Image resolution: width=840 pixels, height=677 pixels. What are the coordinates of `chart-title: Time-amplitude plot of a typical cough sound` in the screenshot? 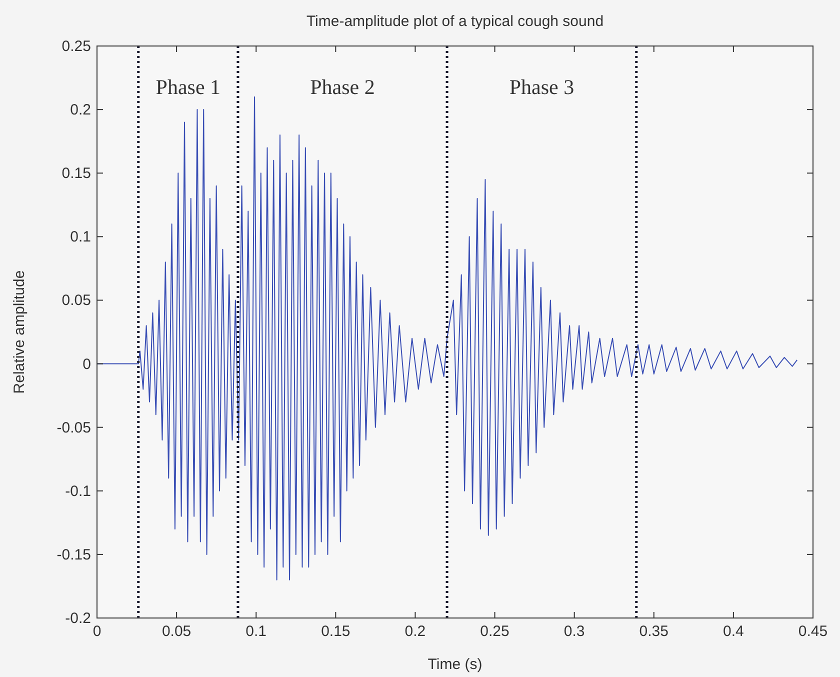 It's located at (455, 21).